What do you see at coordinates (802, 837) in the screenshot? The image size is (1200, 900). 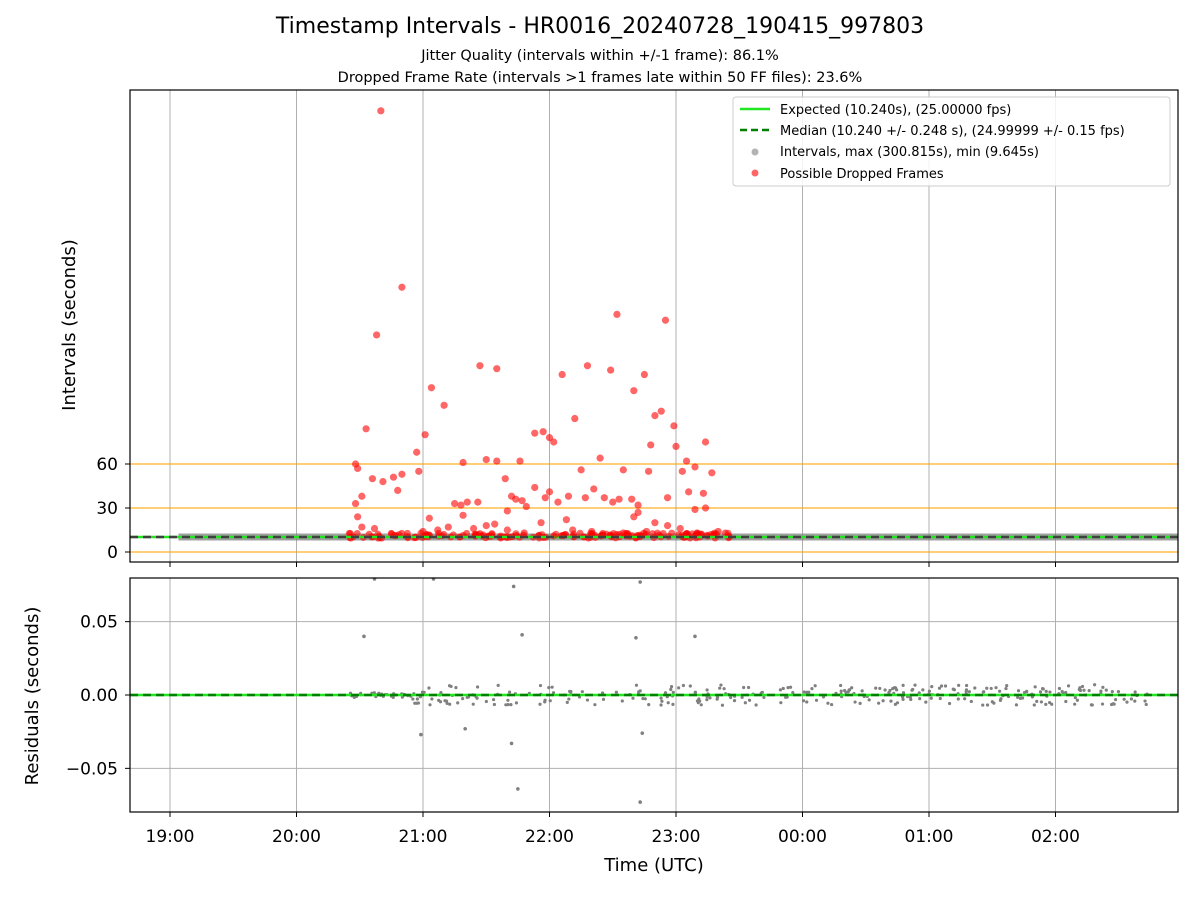 I see `x-tick-label: 00:00` at bounding box center [802, 837].